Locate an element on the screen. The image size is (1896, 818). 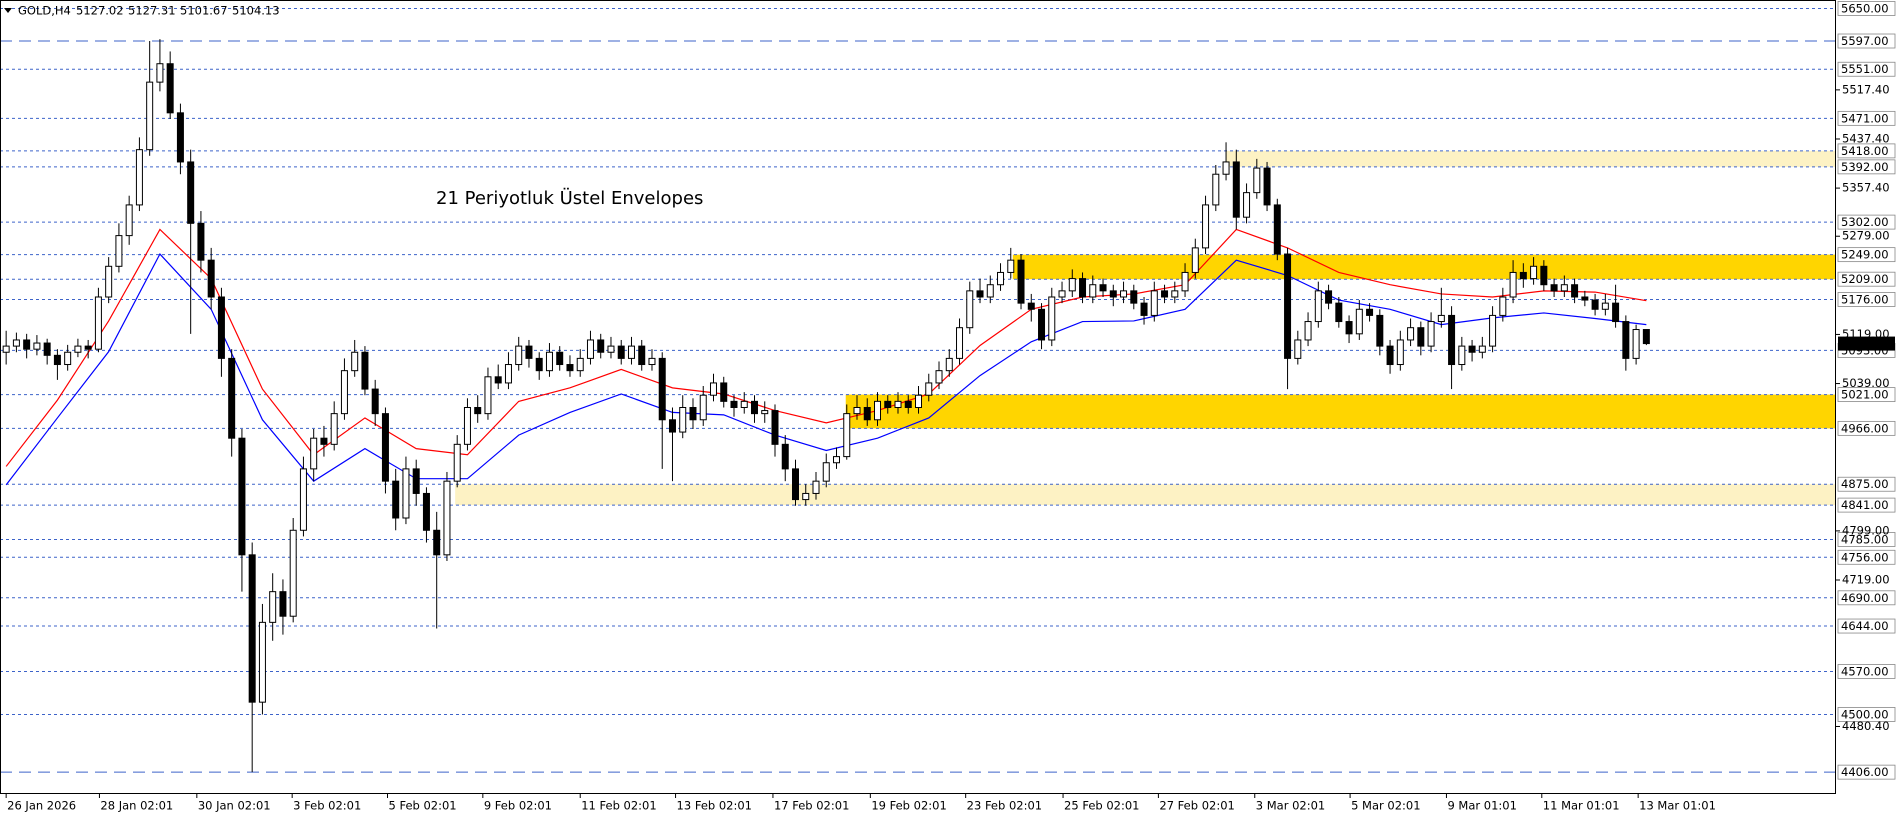
level-label: 5650.00 is located at coordinates (1865, 8).